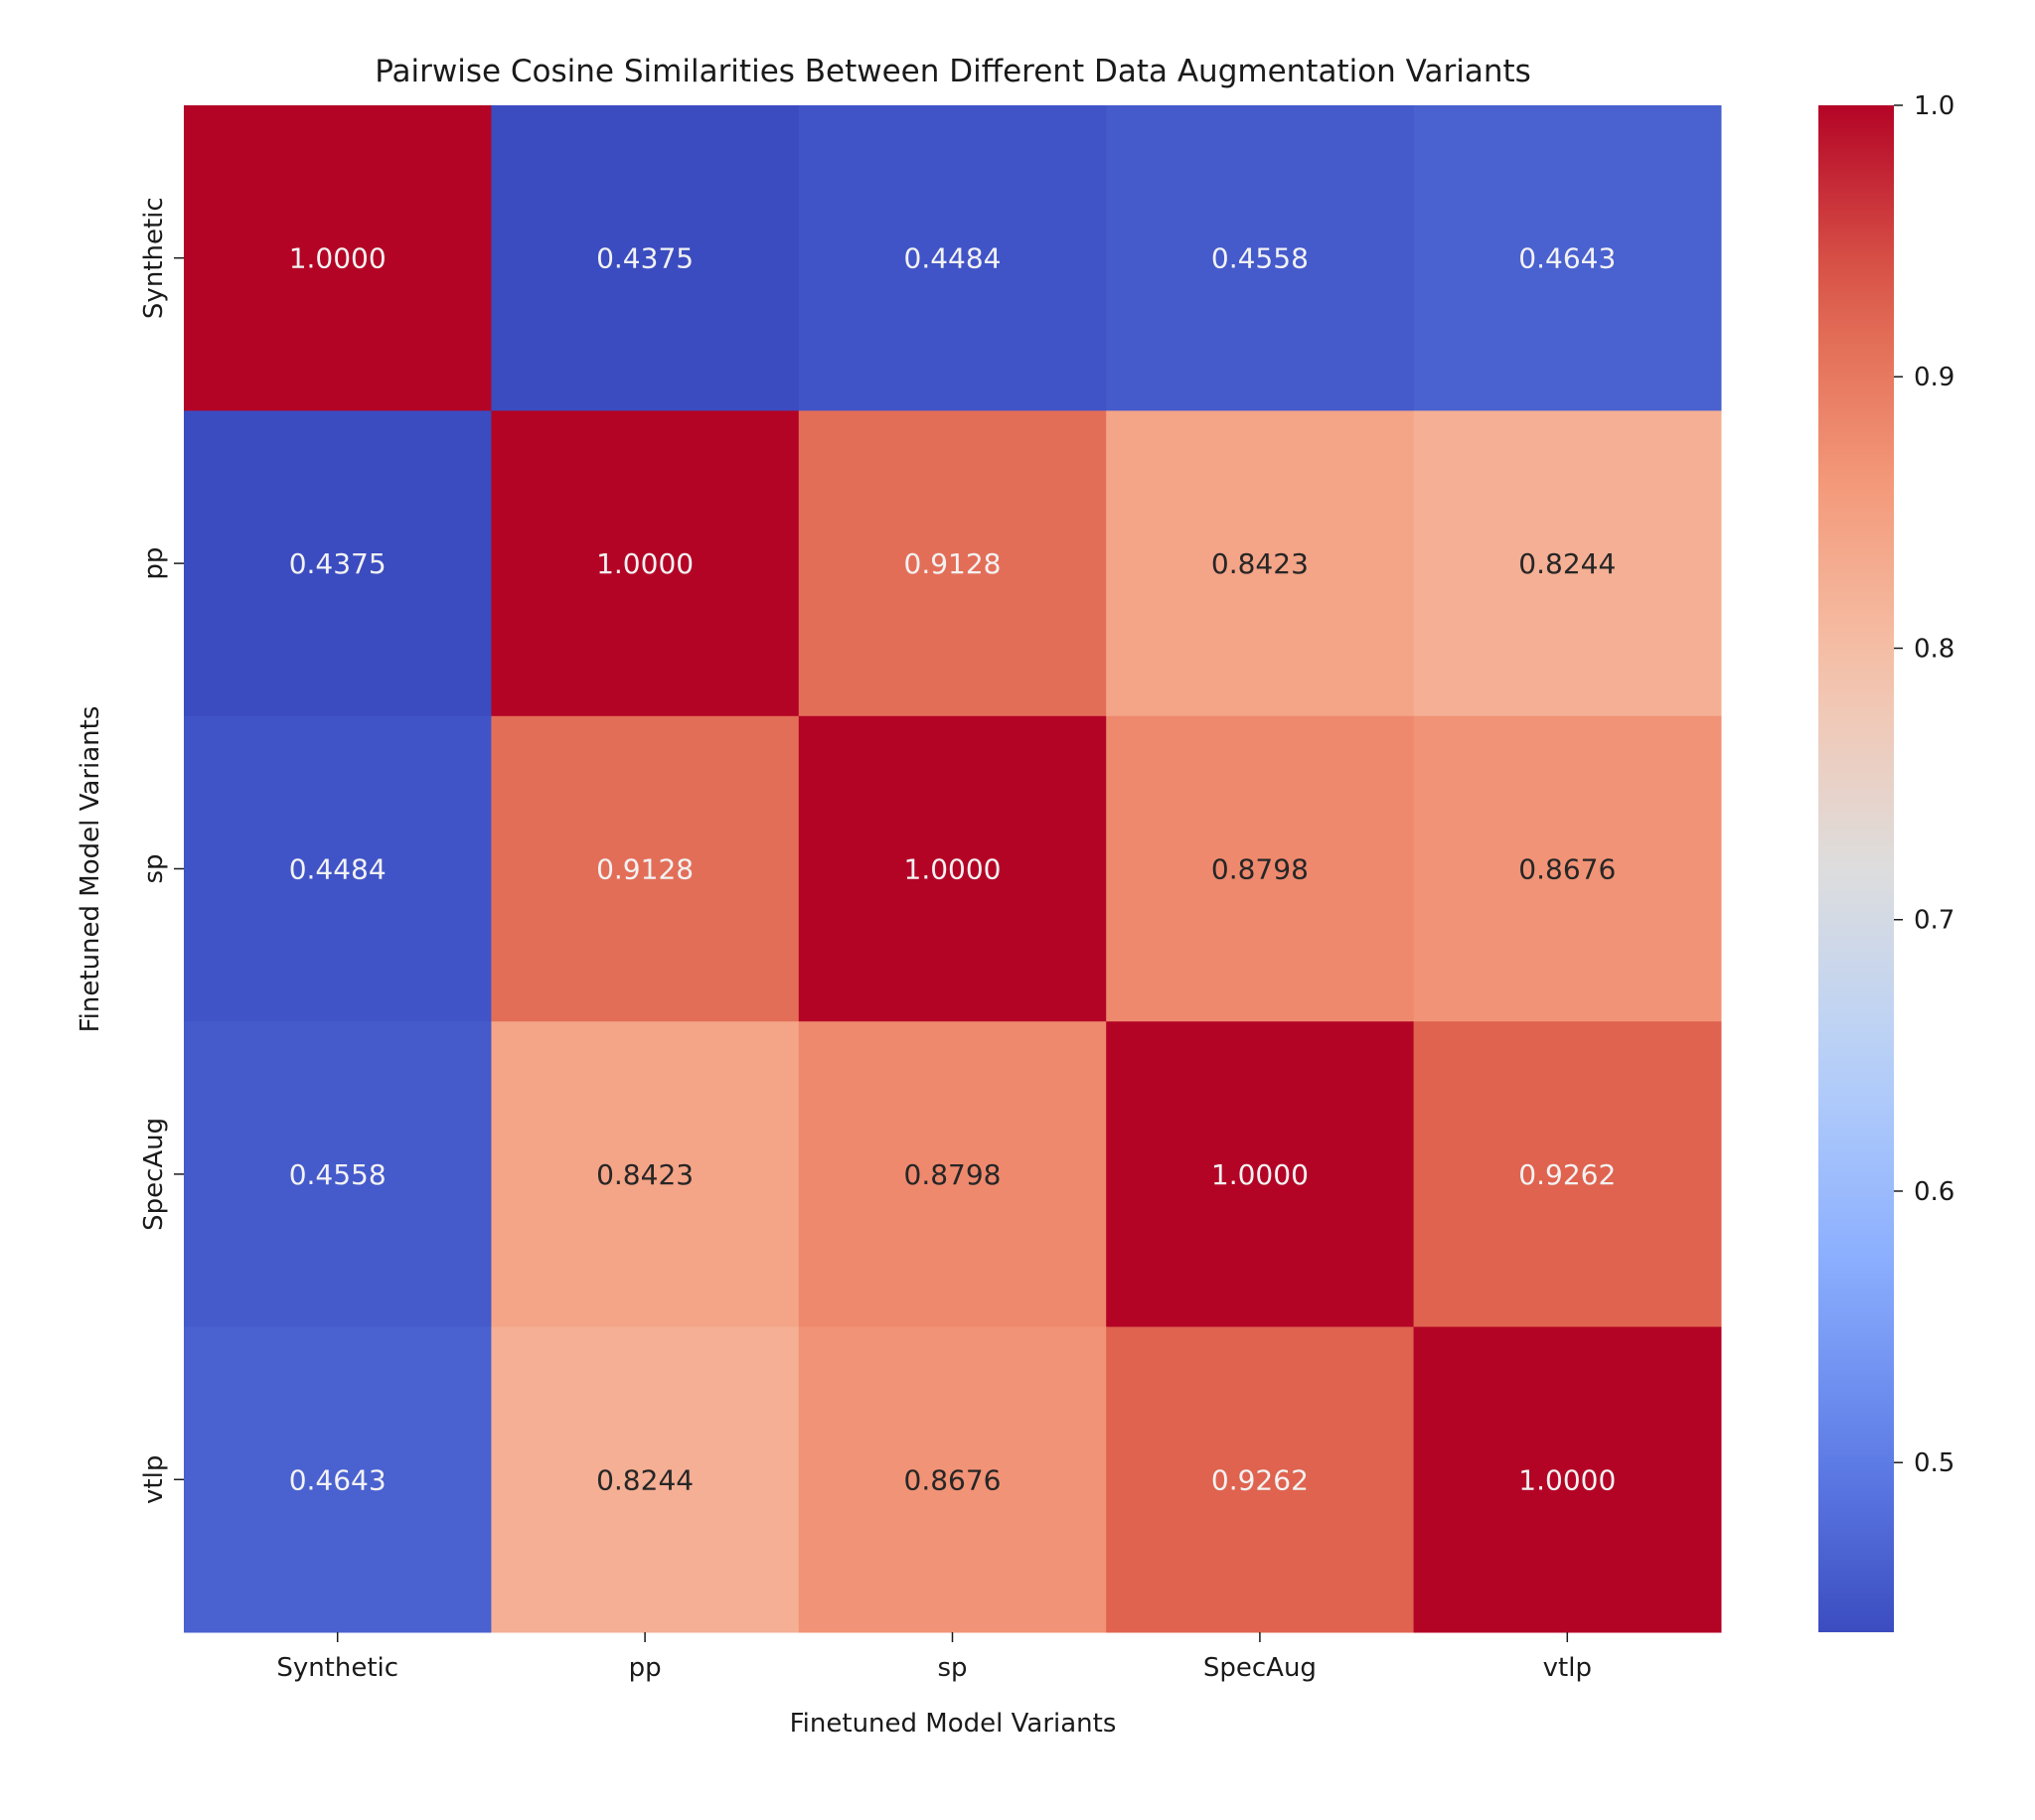 This screenshot has height=1820, width=2035. Describe the element at coordinates (161, 851) in the screenshot. I see `y-axis-ticks: Synthetic pp sp SpecAug vtlp` at that location.